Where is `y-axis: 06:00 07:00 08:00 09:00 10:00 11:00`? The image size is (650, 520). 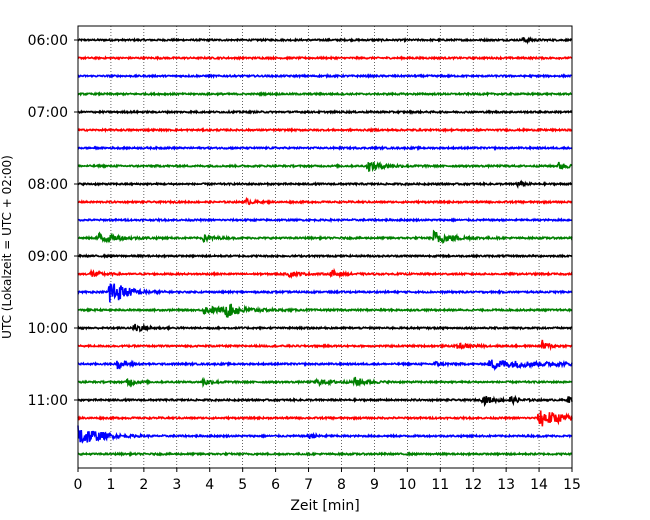
y-axis: 06:00 07:00 08:00 09:00 10:00 11:00 is located at coordinates (53, 221).